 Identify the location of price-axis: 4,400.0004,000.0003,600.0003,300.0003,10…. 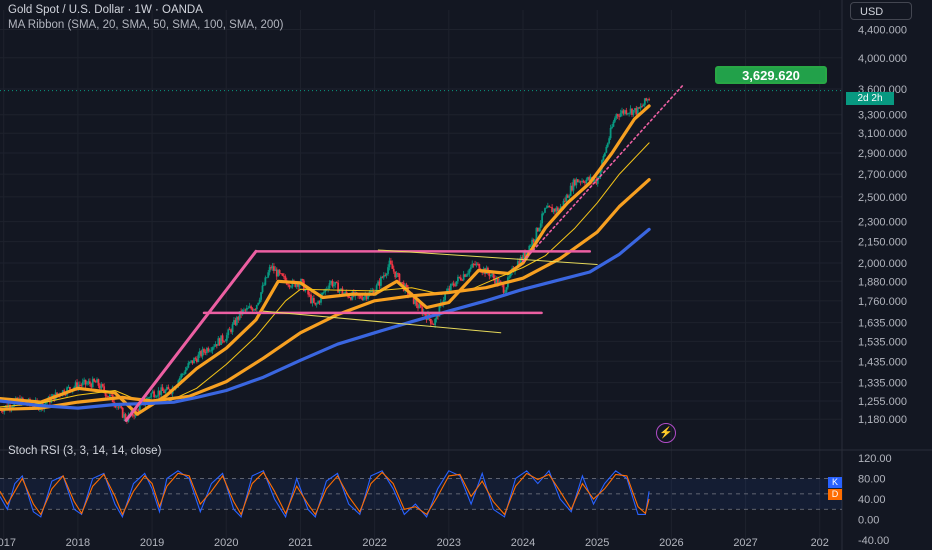
(882, 286).